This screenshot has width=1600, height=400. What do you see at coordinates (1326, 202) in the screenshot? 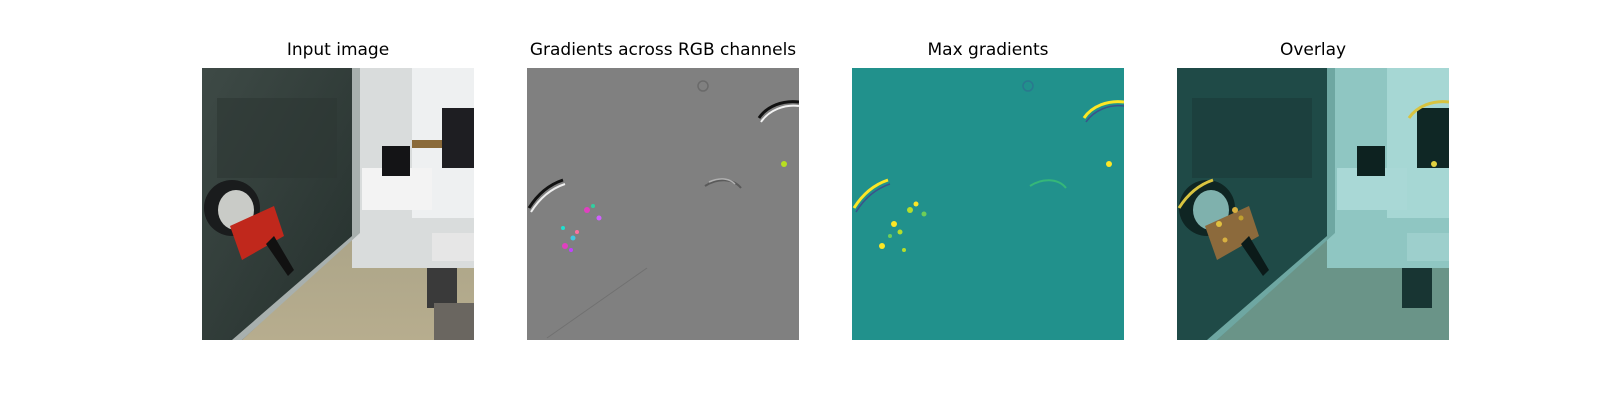
I see `overlay-hotspots` at bounding box center [1326, 202].